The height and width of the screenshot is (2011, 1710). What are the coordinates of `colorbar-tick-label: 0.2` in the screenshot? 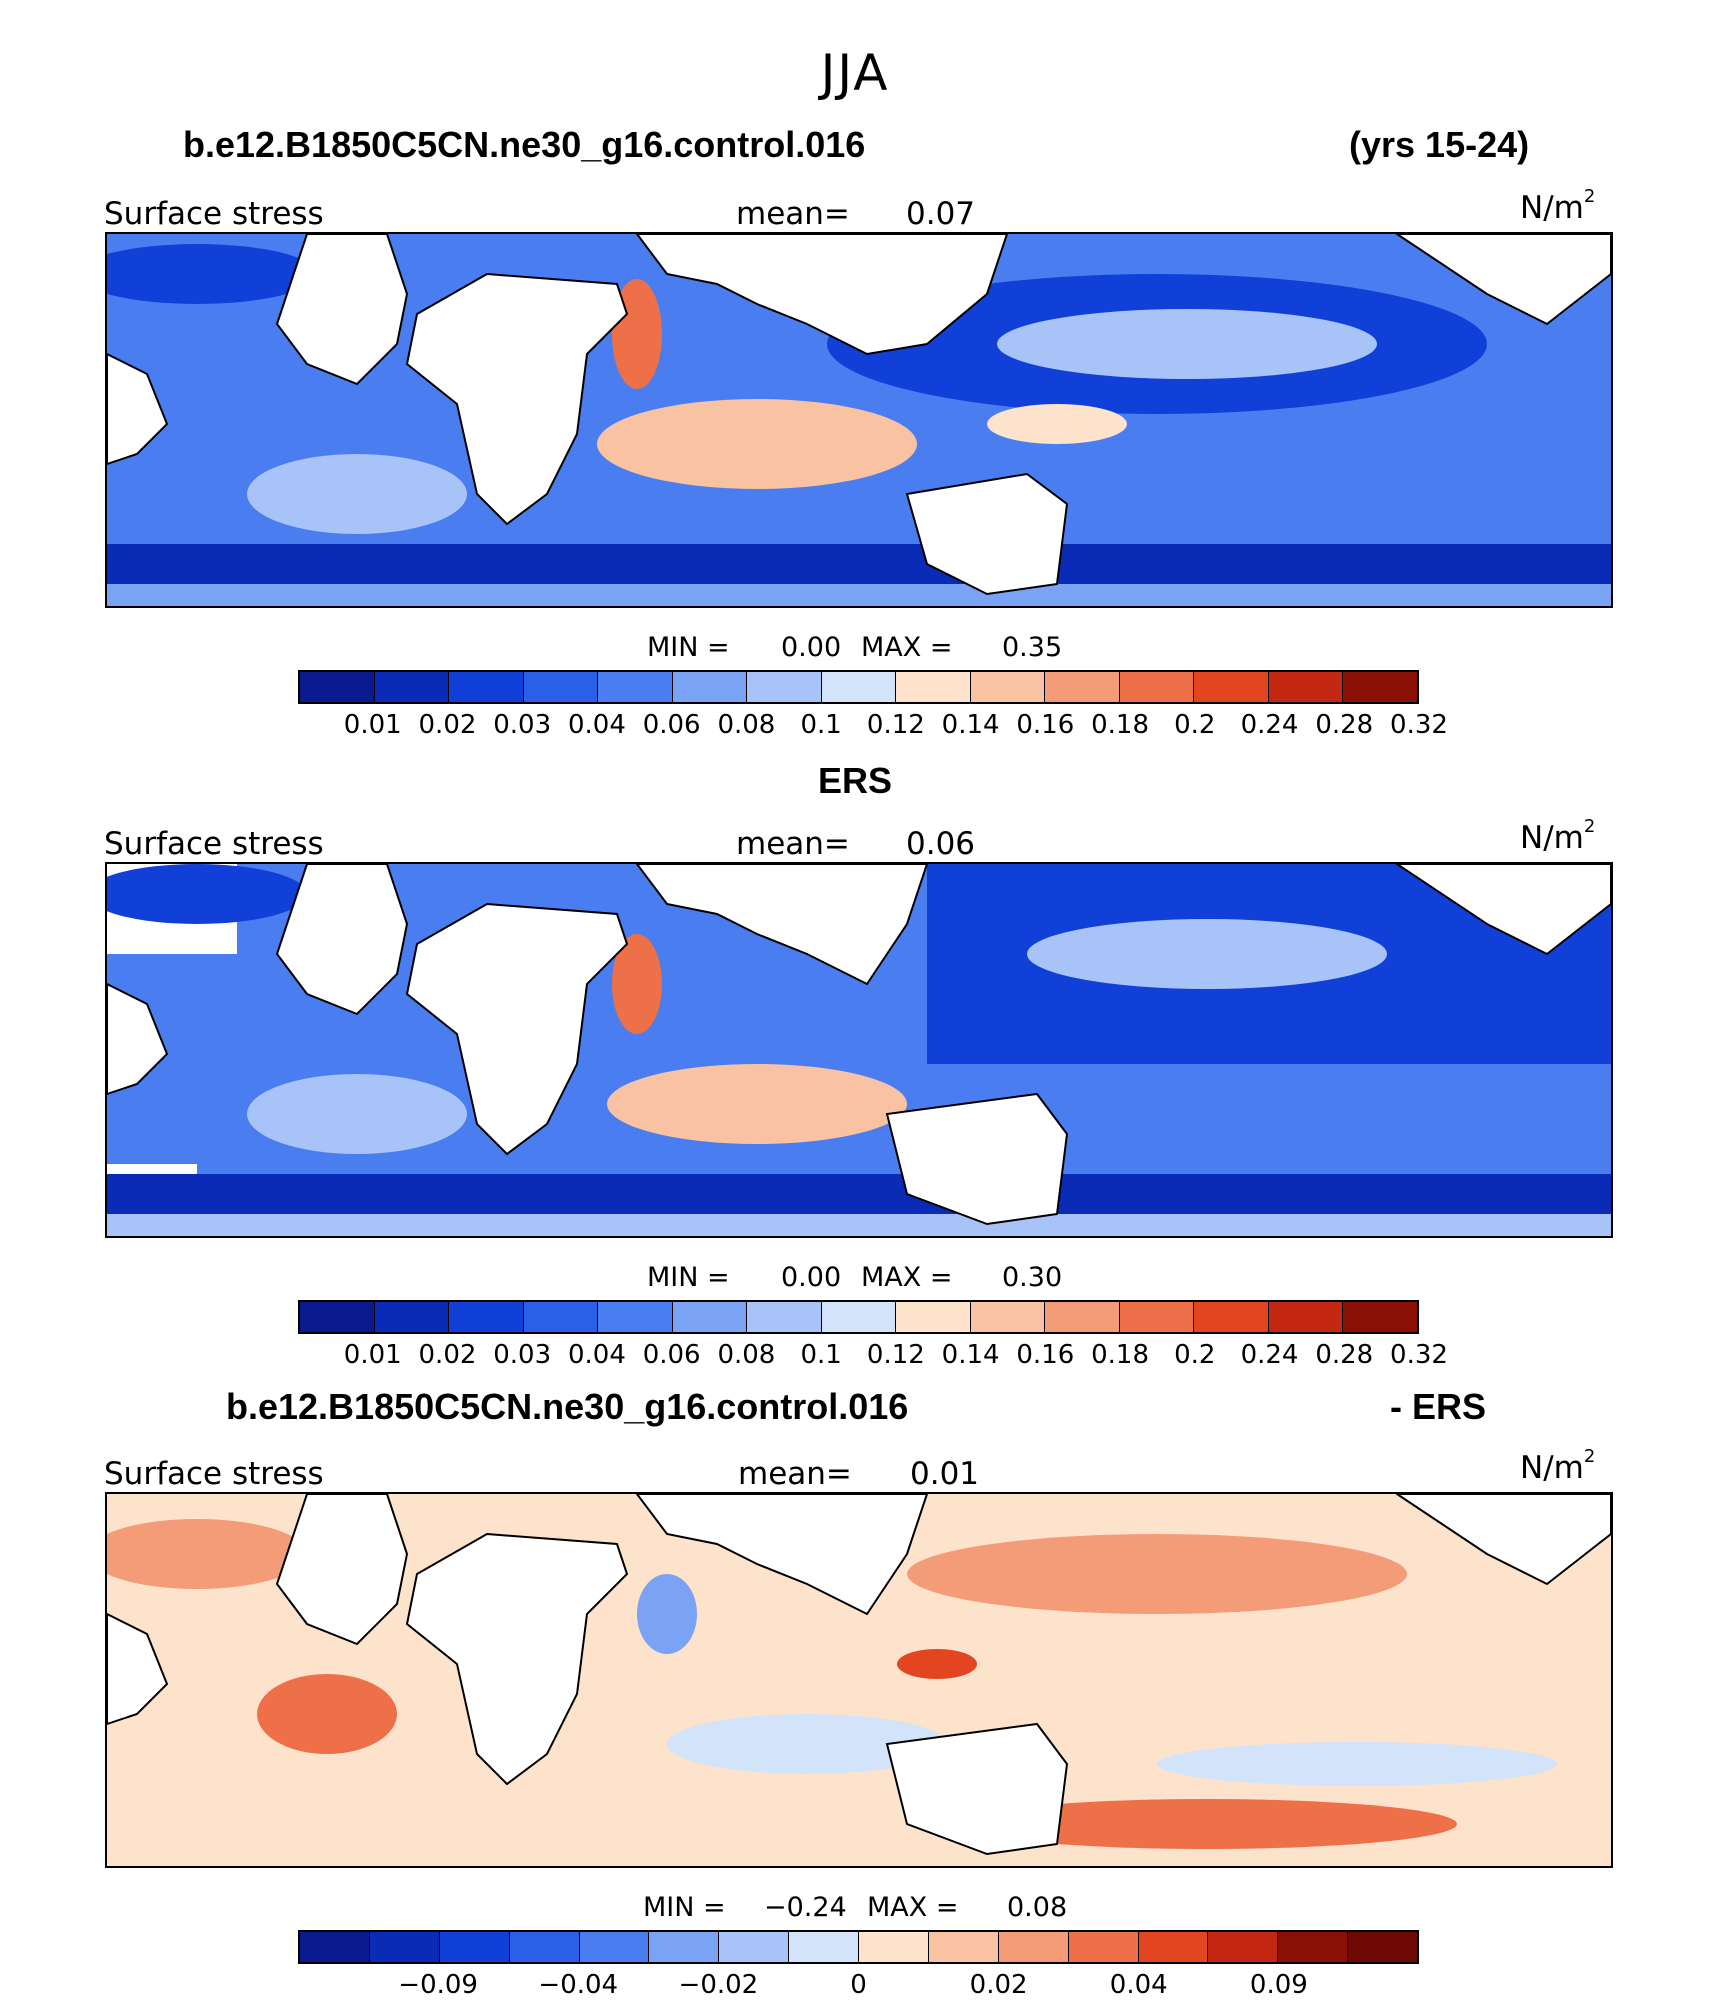 It's located at (1195, 725).